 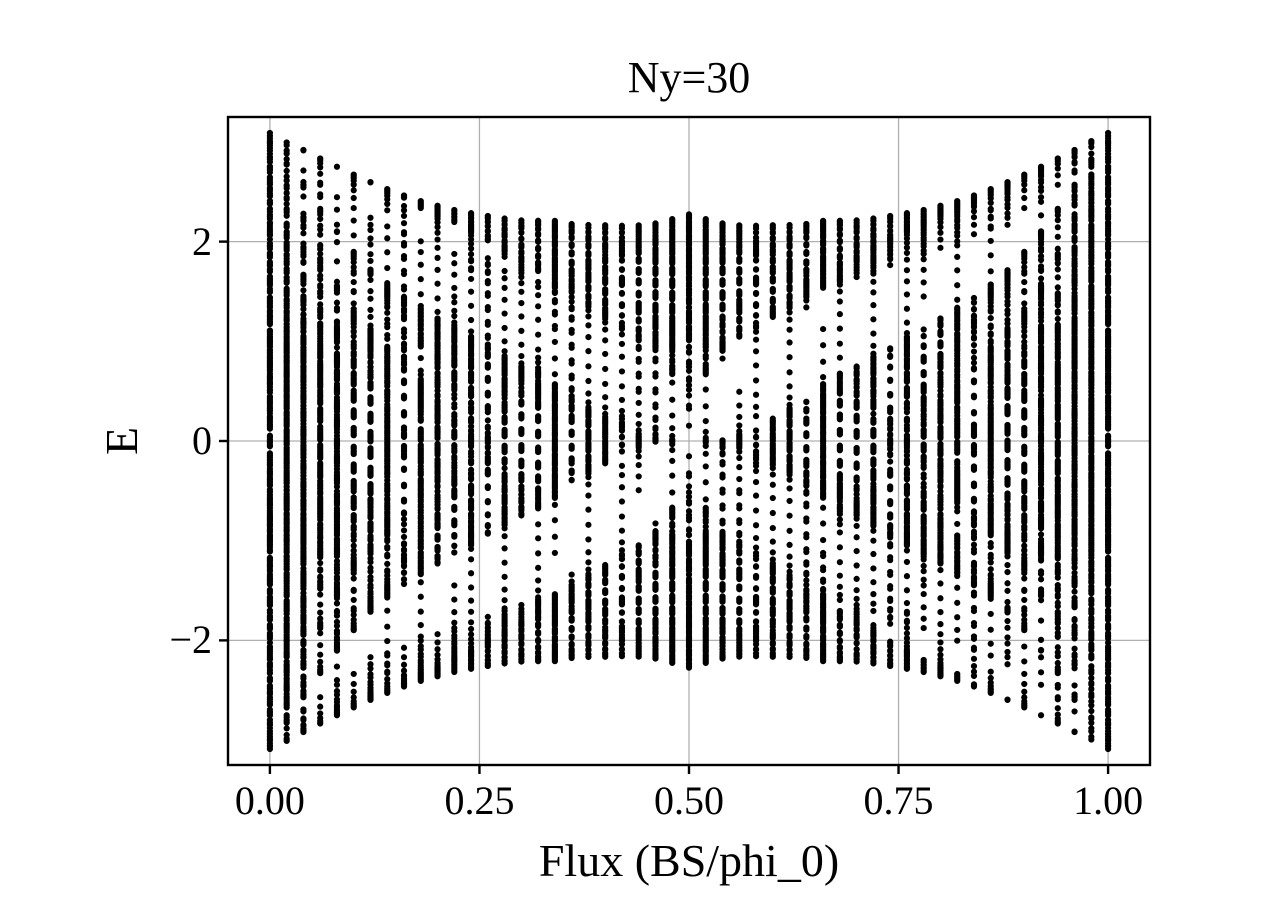 I want to click on y-tick-label: 0, so click(x=202, y=440).